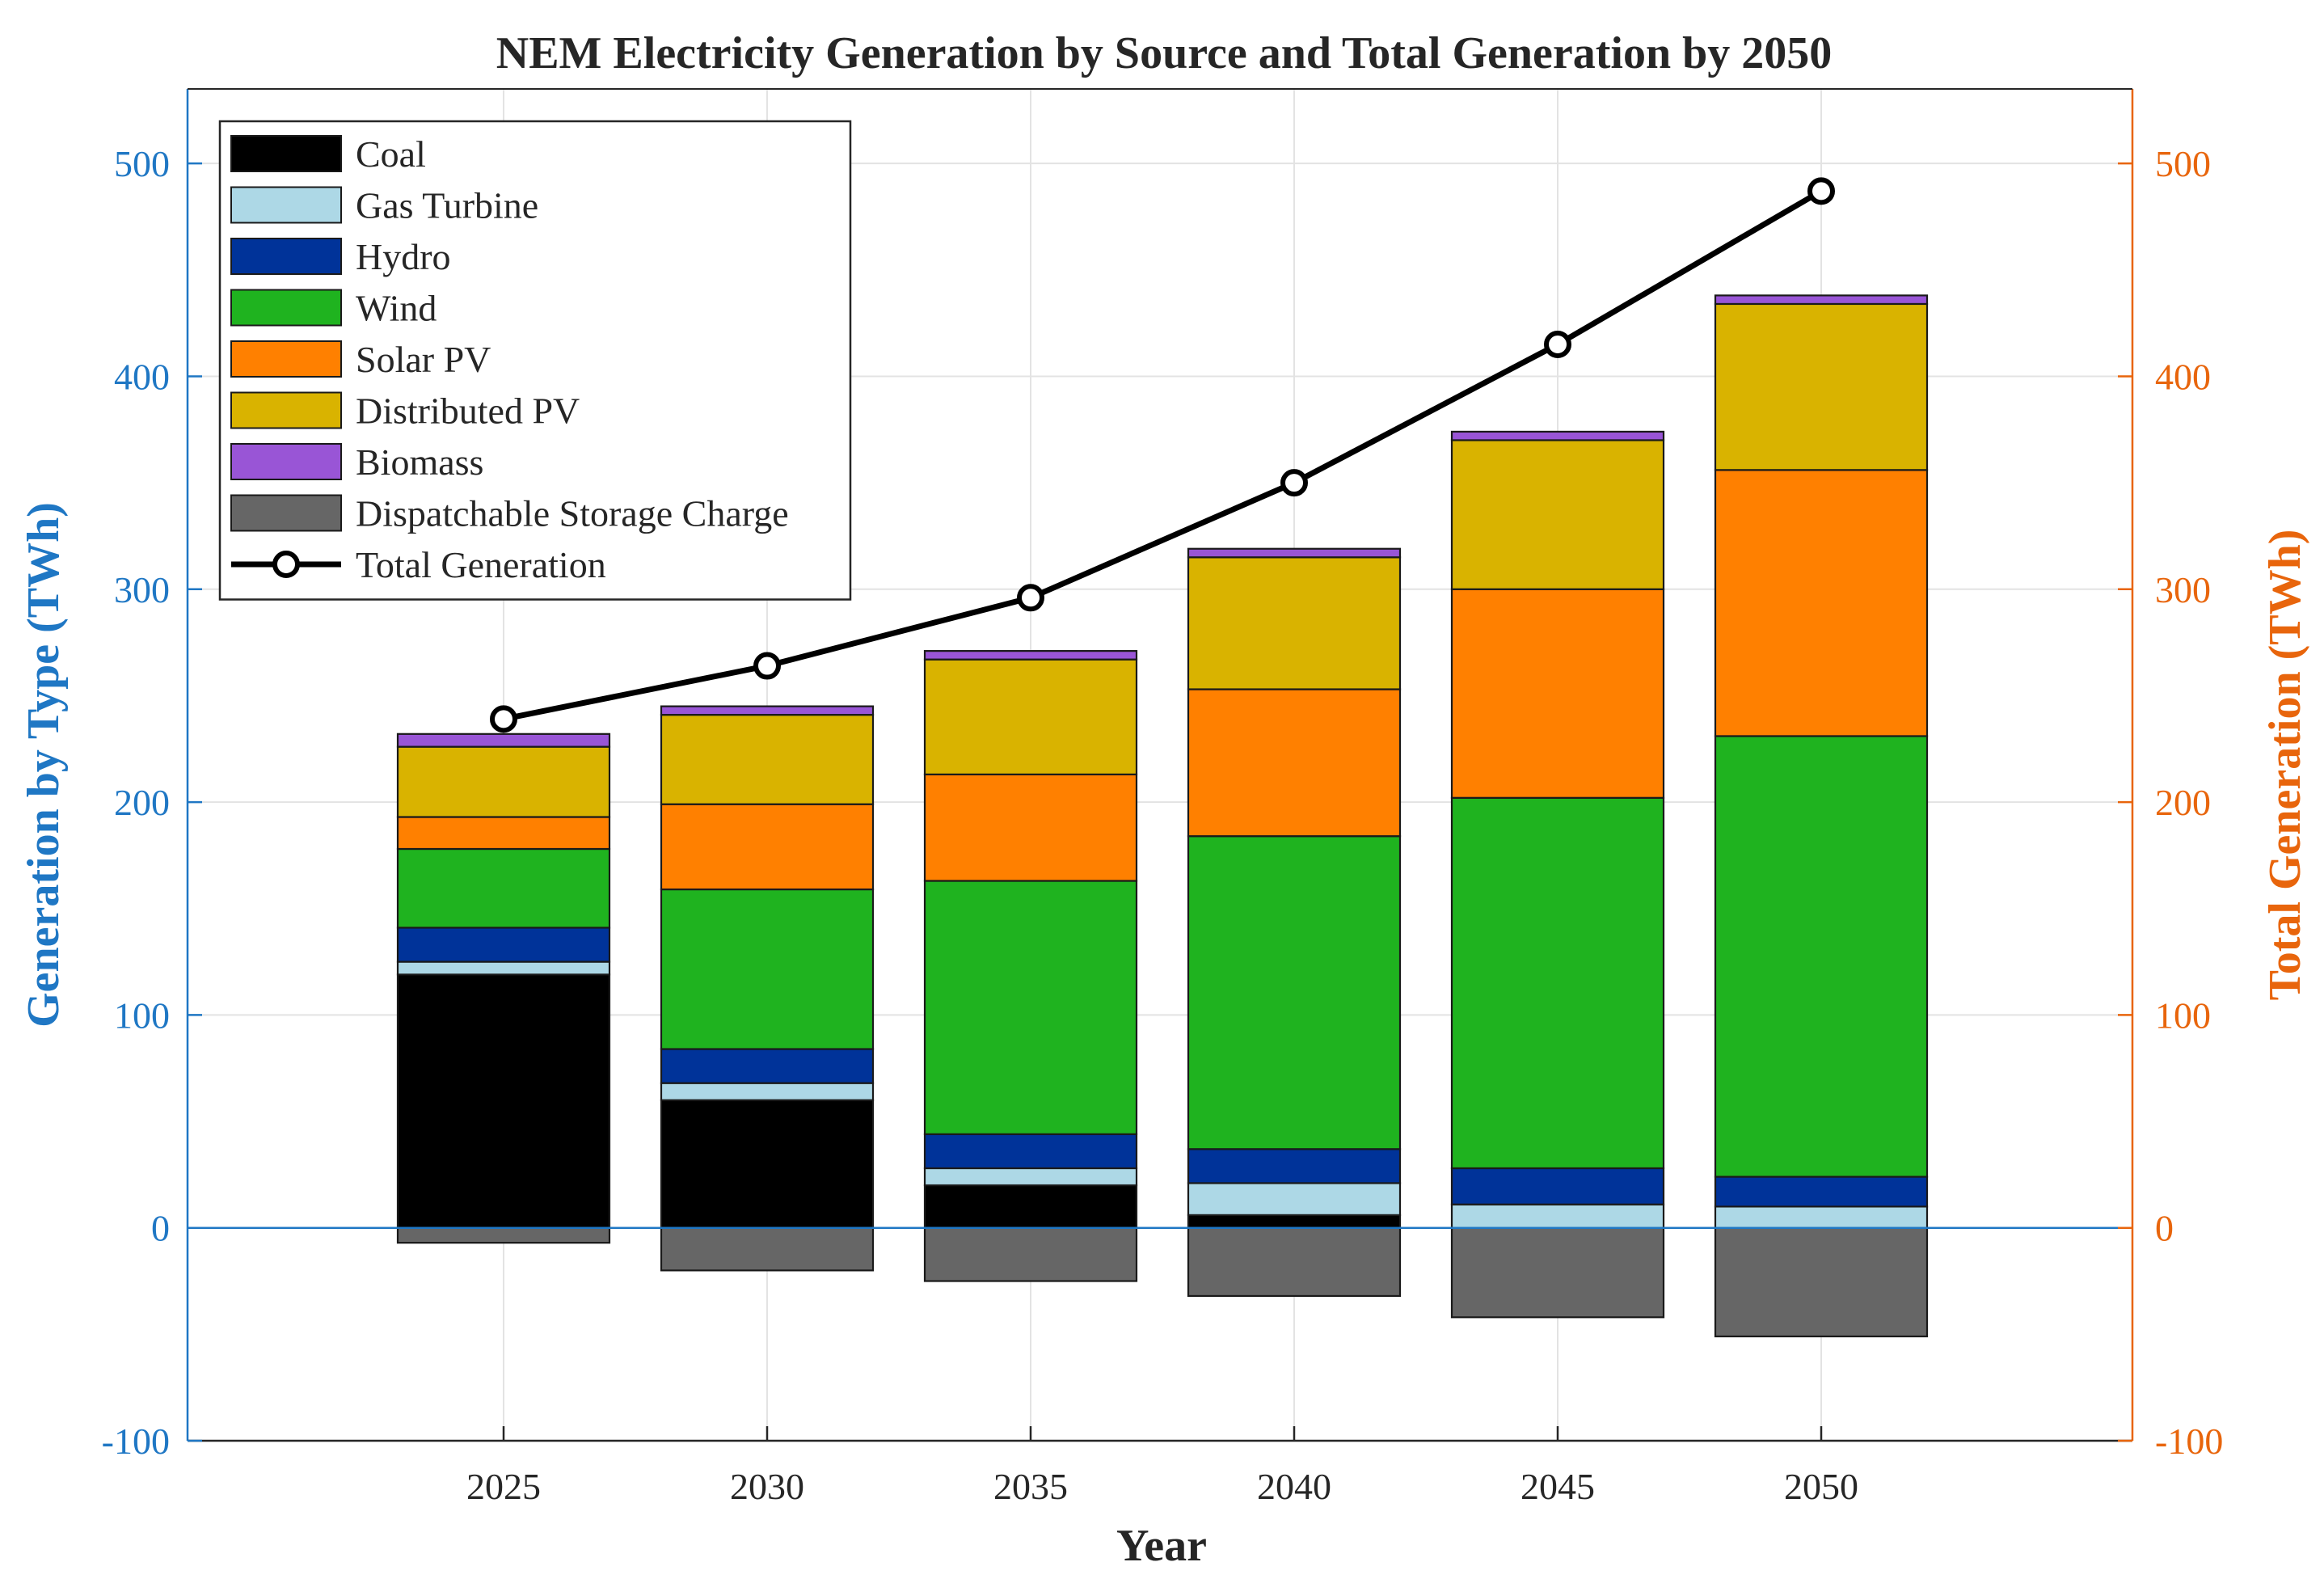 This screenshot has height=1579, width=2324. Describe the element at coordinates (404, 256) in the screenshot. I see `legend-label: Hydro` at that location.